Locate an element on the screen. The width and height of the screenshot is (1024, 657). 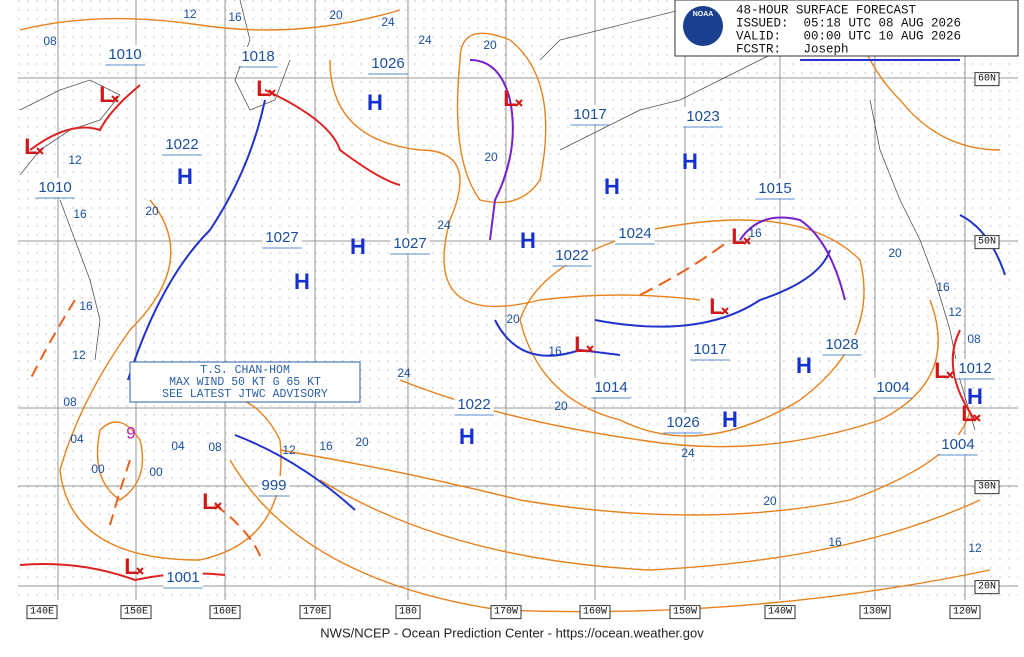
latitude-label: 60N is located at coordinates (987, 79).